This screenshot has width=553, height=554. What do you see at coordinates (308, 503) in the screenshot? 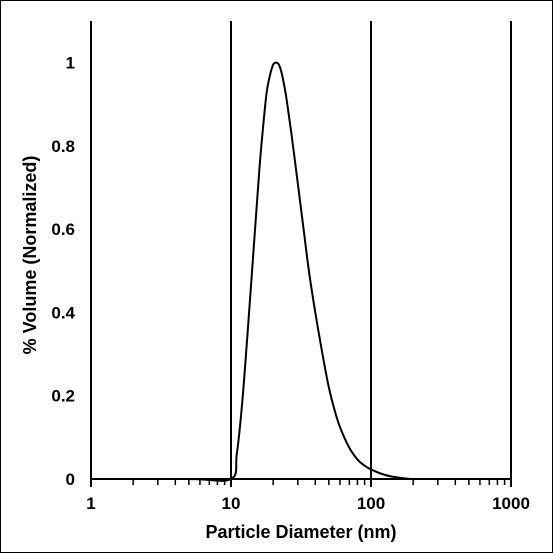
I see `x-tick-labels: 1 10 100 1000` at bounding box center [308, 503].